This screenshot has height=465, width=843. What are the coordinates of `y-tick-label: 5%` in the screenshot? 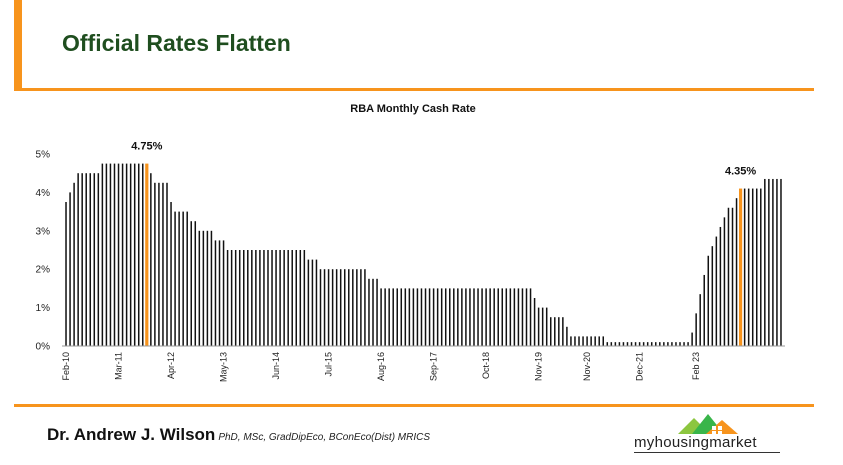 It's located at (43, 155).